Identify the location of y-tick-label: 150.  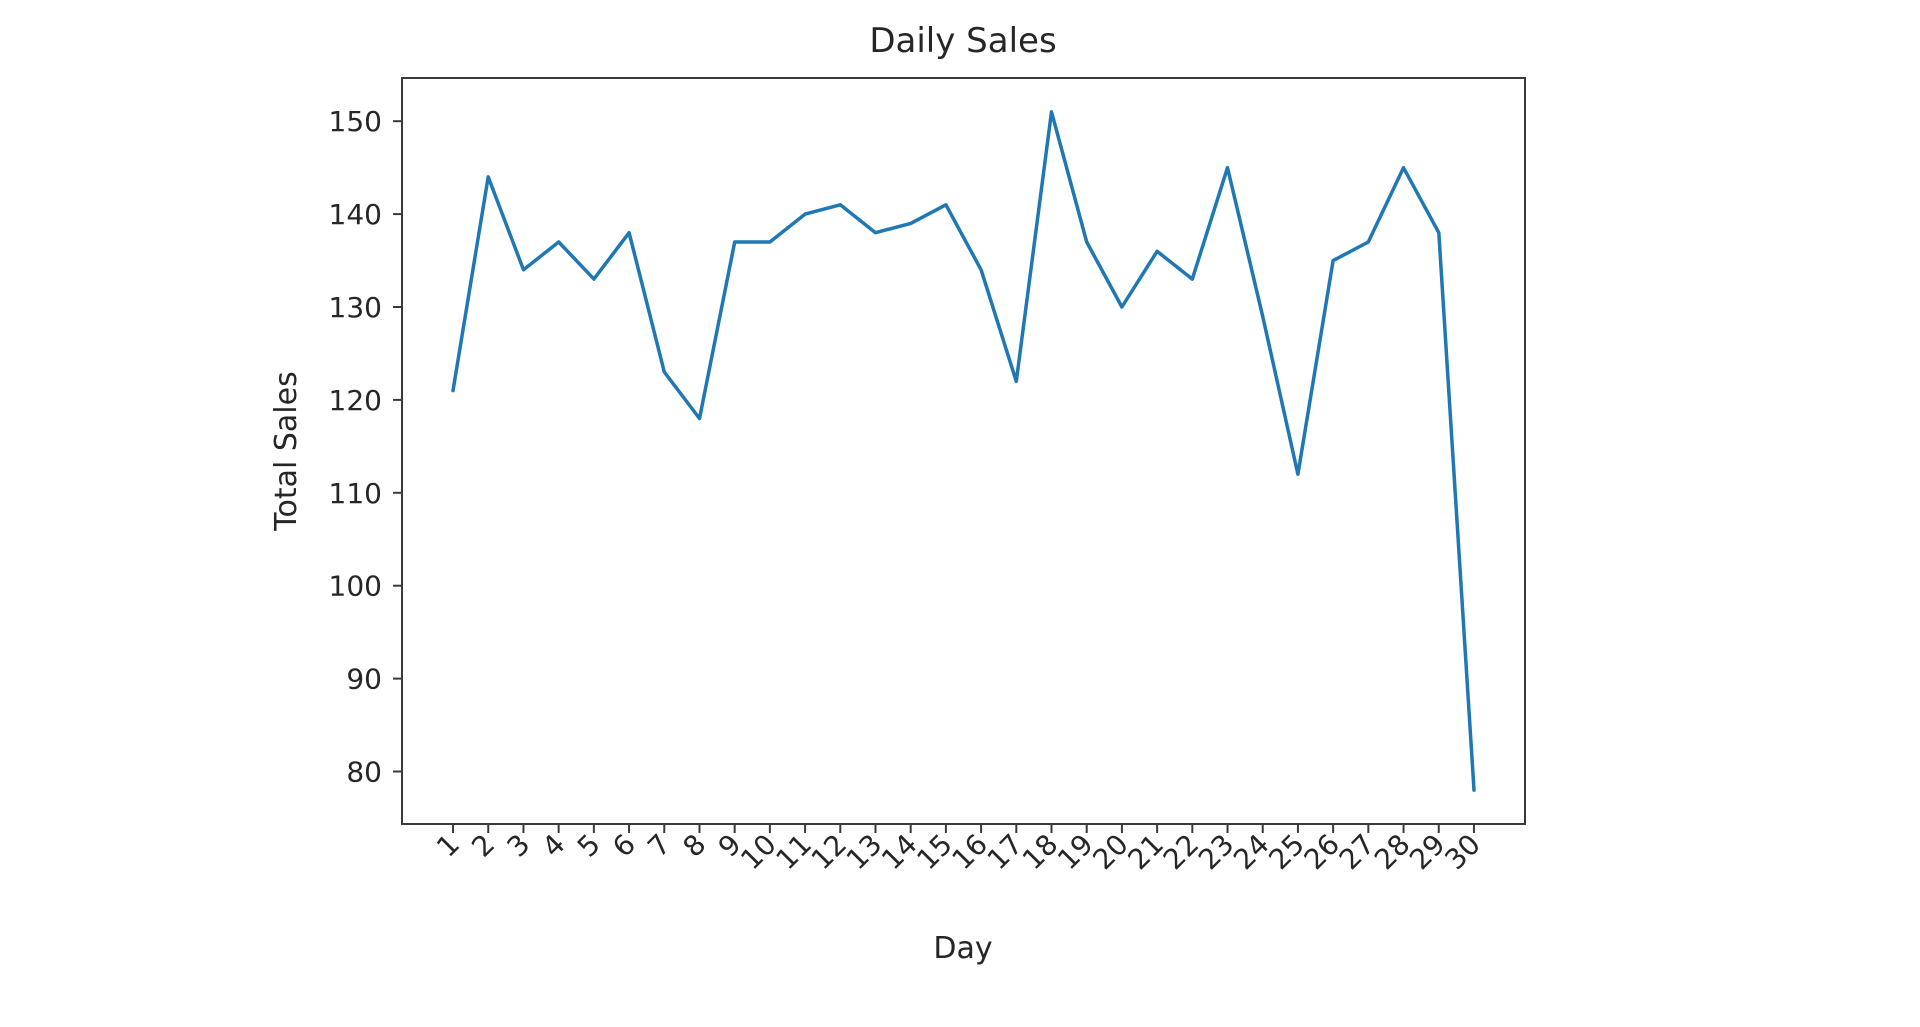
(355, 121).